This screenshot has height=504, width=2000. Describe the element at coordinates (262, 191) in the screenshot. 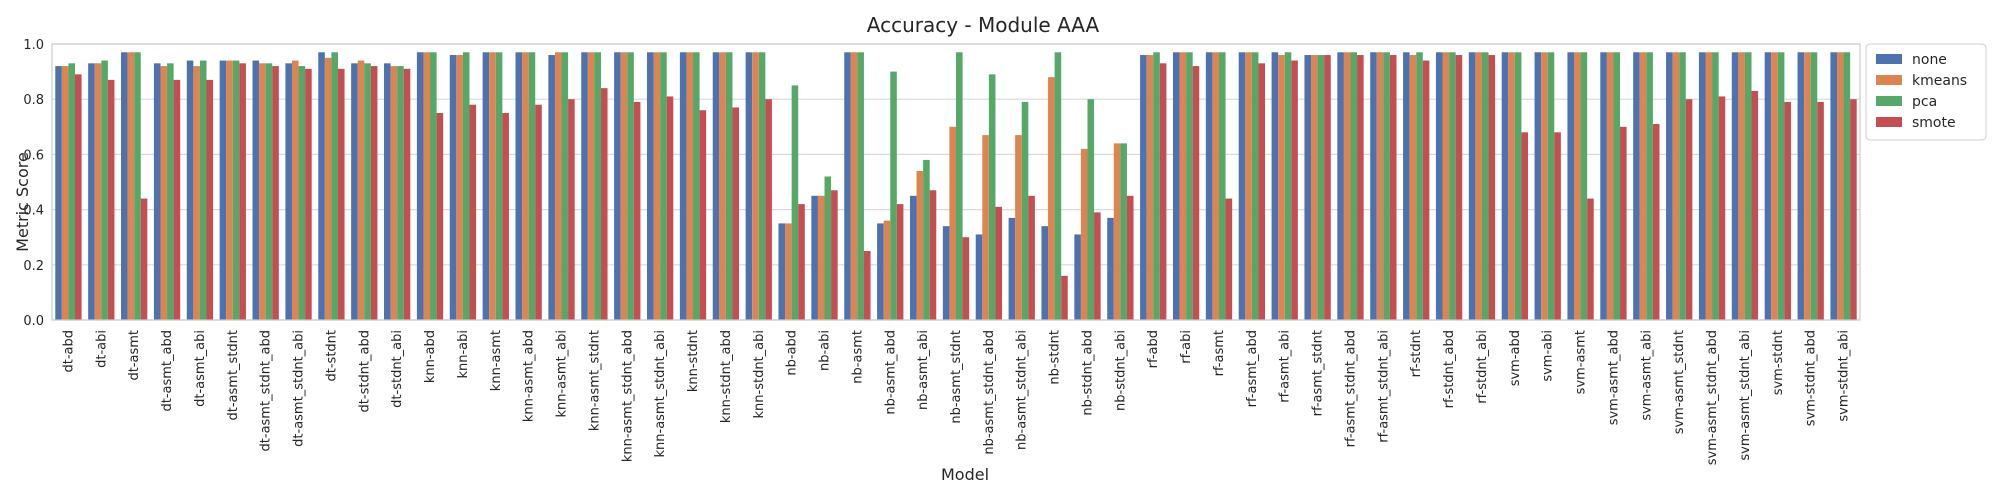

I see `bar-kmeans-dt-asmt_stdnt_abd` at that location.